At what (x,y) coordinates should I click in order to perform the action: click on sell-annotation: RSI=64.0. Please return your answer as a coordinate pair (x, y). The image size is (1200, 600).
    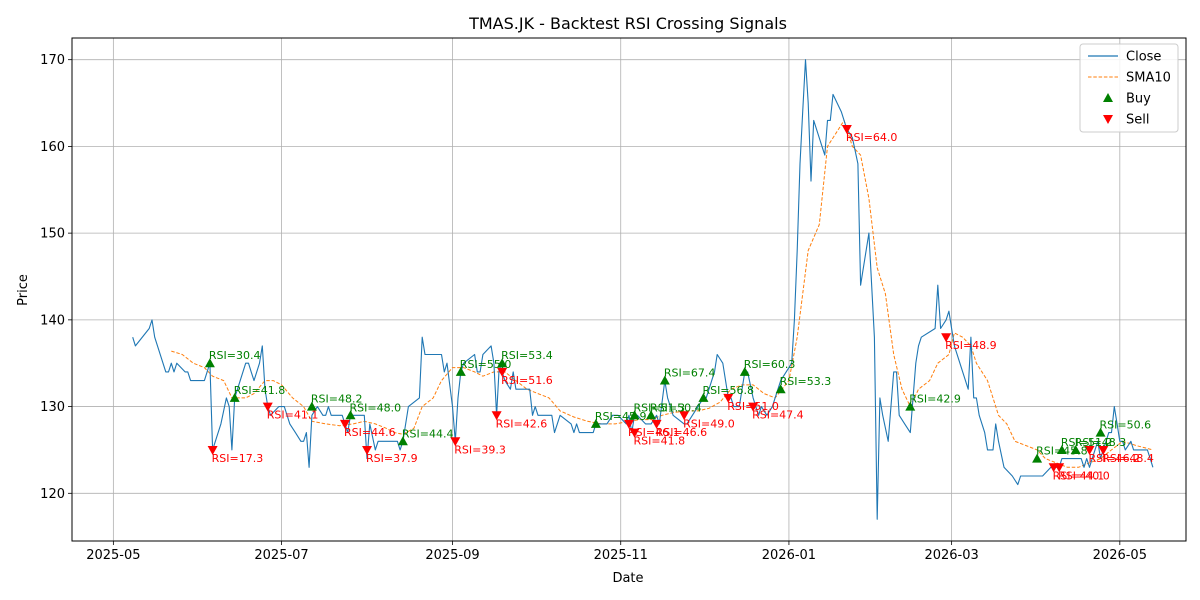
    Looking at the image, I should click on (872, 137).